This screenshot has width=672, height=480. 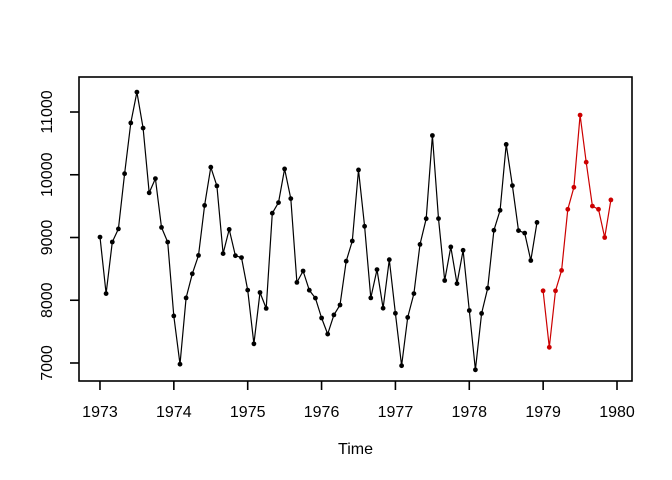 I want to click on series-line-forecast-1979, so click(x=577, y=231).